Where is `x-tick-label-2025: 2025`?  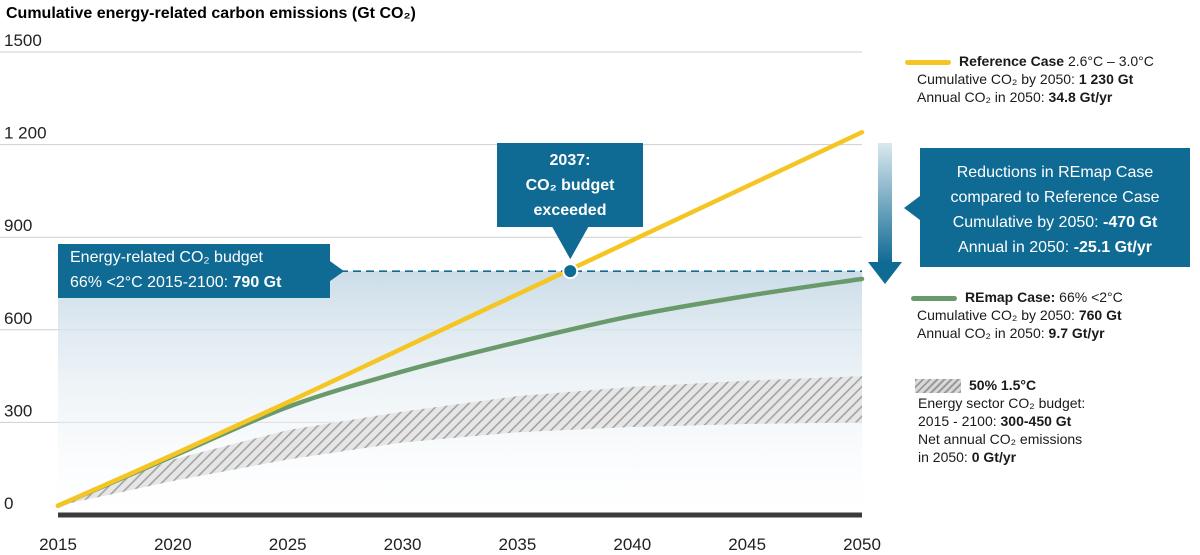
x-tick-label-2025: 2025 is located at coordinates (288, 544).